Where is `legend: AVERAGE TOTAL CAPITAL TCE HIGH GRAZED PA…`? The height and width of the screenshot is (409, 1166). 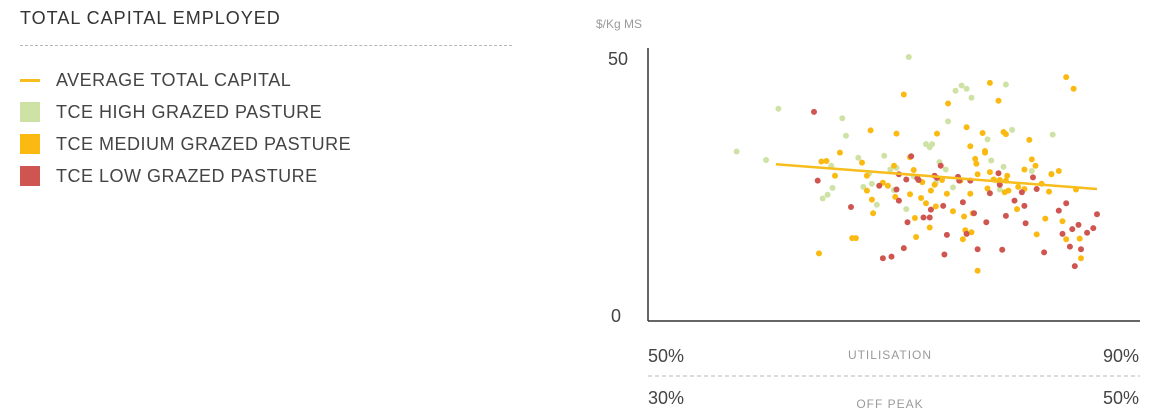
legend: AVERAGE TOTAL CAPITAL TCE HIGH GRAZED PA… is located at coordinates (185, 128).